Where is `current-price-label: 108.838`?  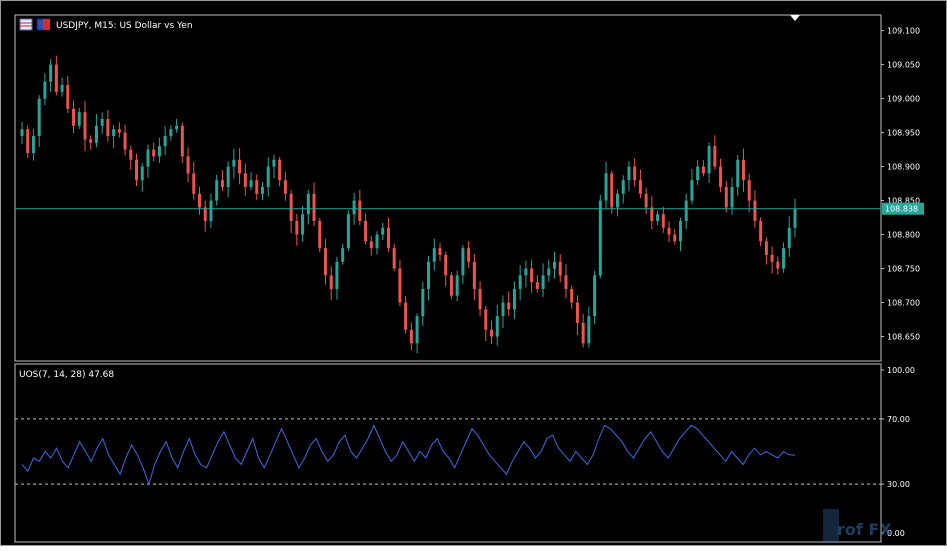 current-price-label: 108.838 is located at coordinates (901, 209).